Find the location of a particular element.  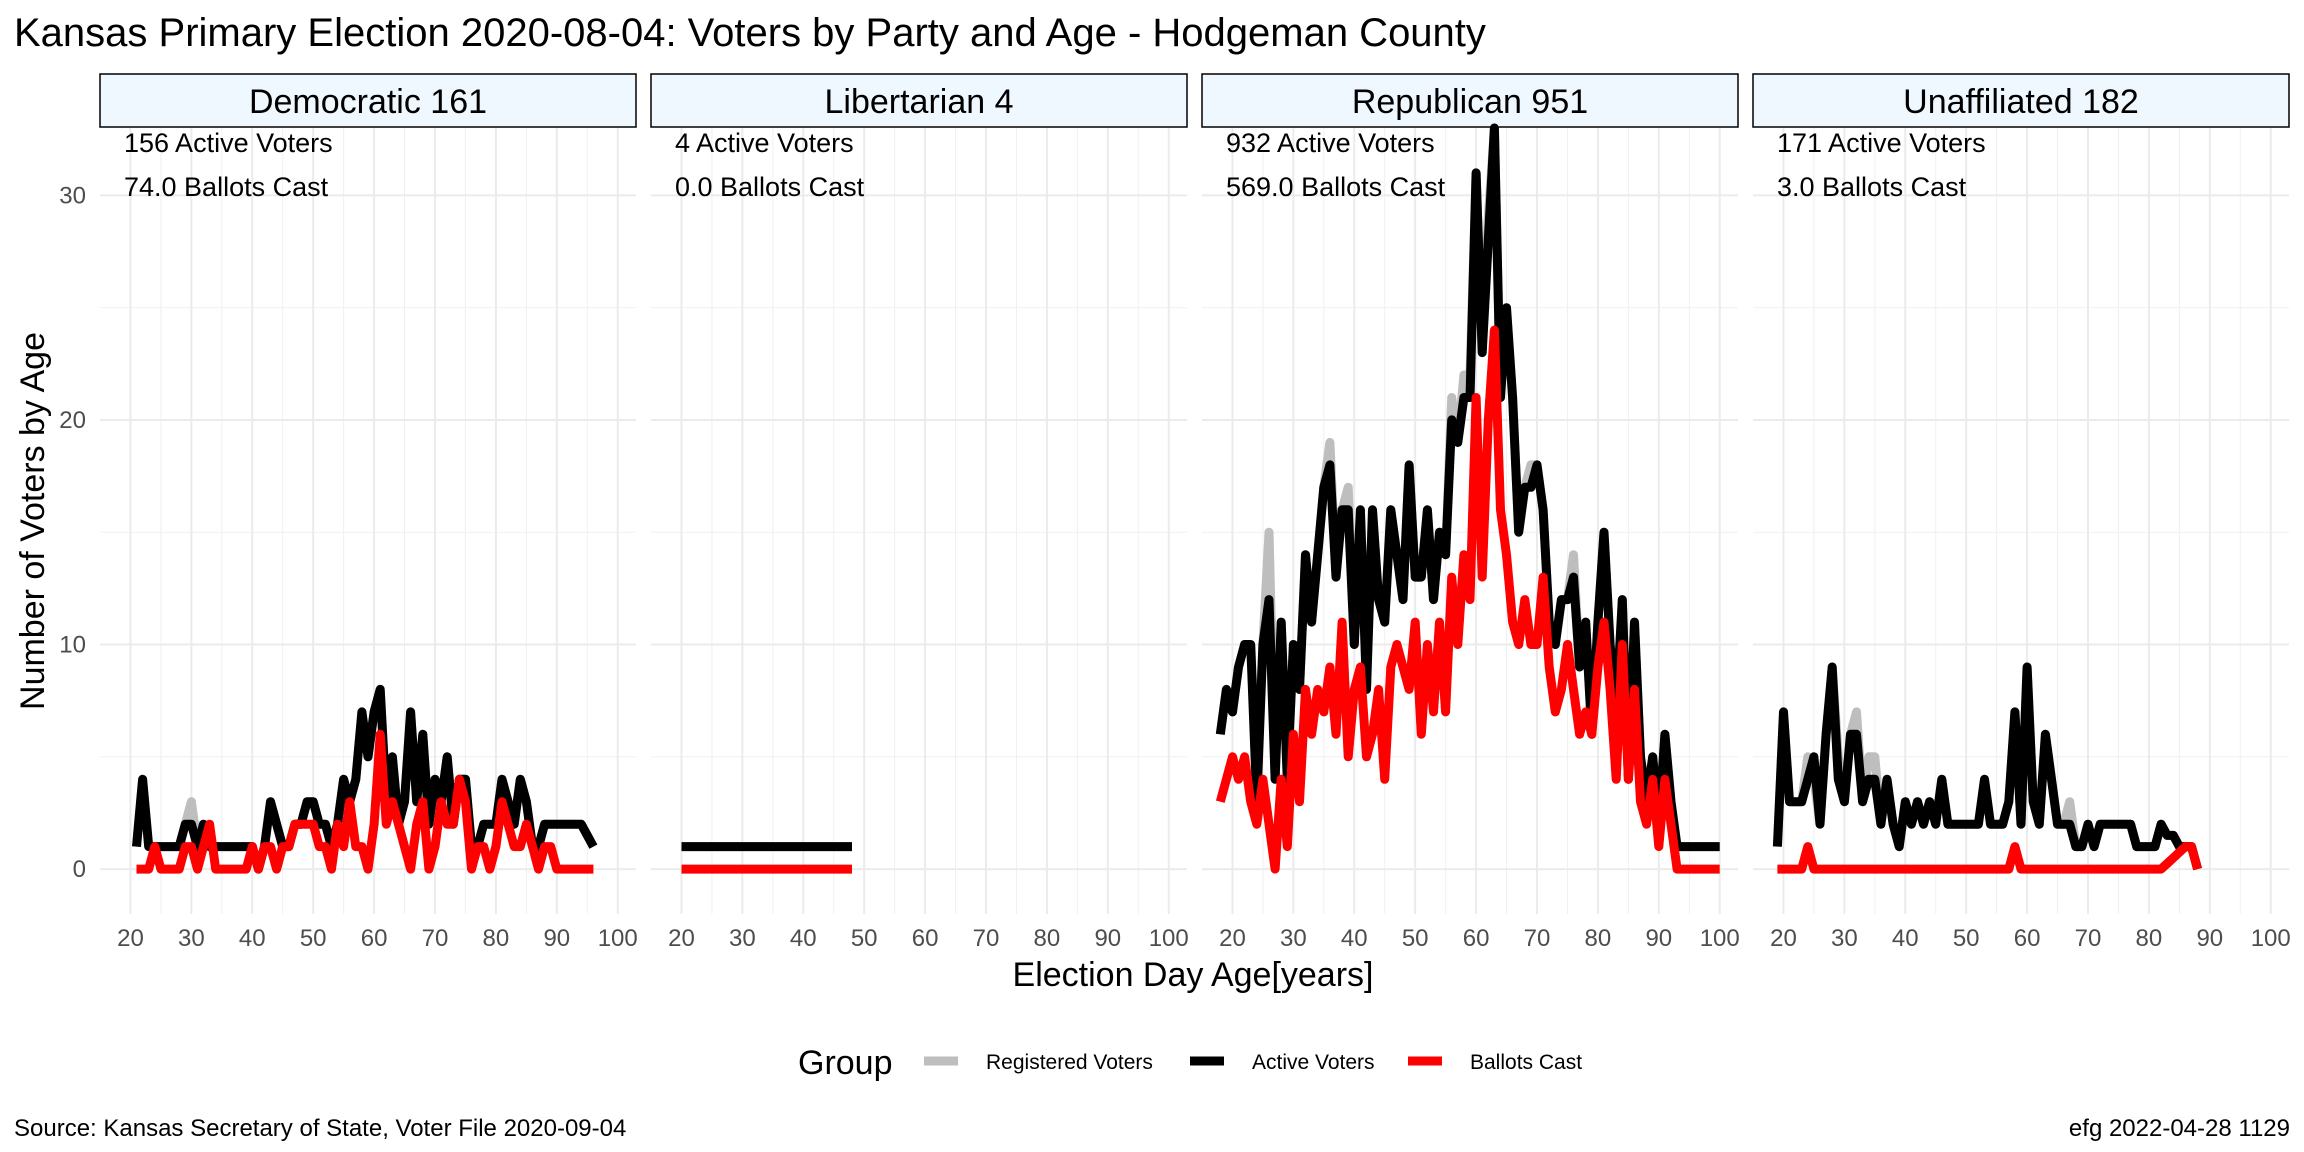

legend-label: Registered Voters is located at coordinates (1069, 1062).